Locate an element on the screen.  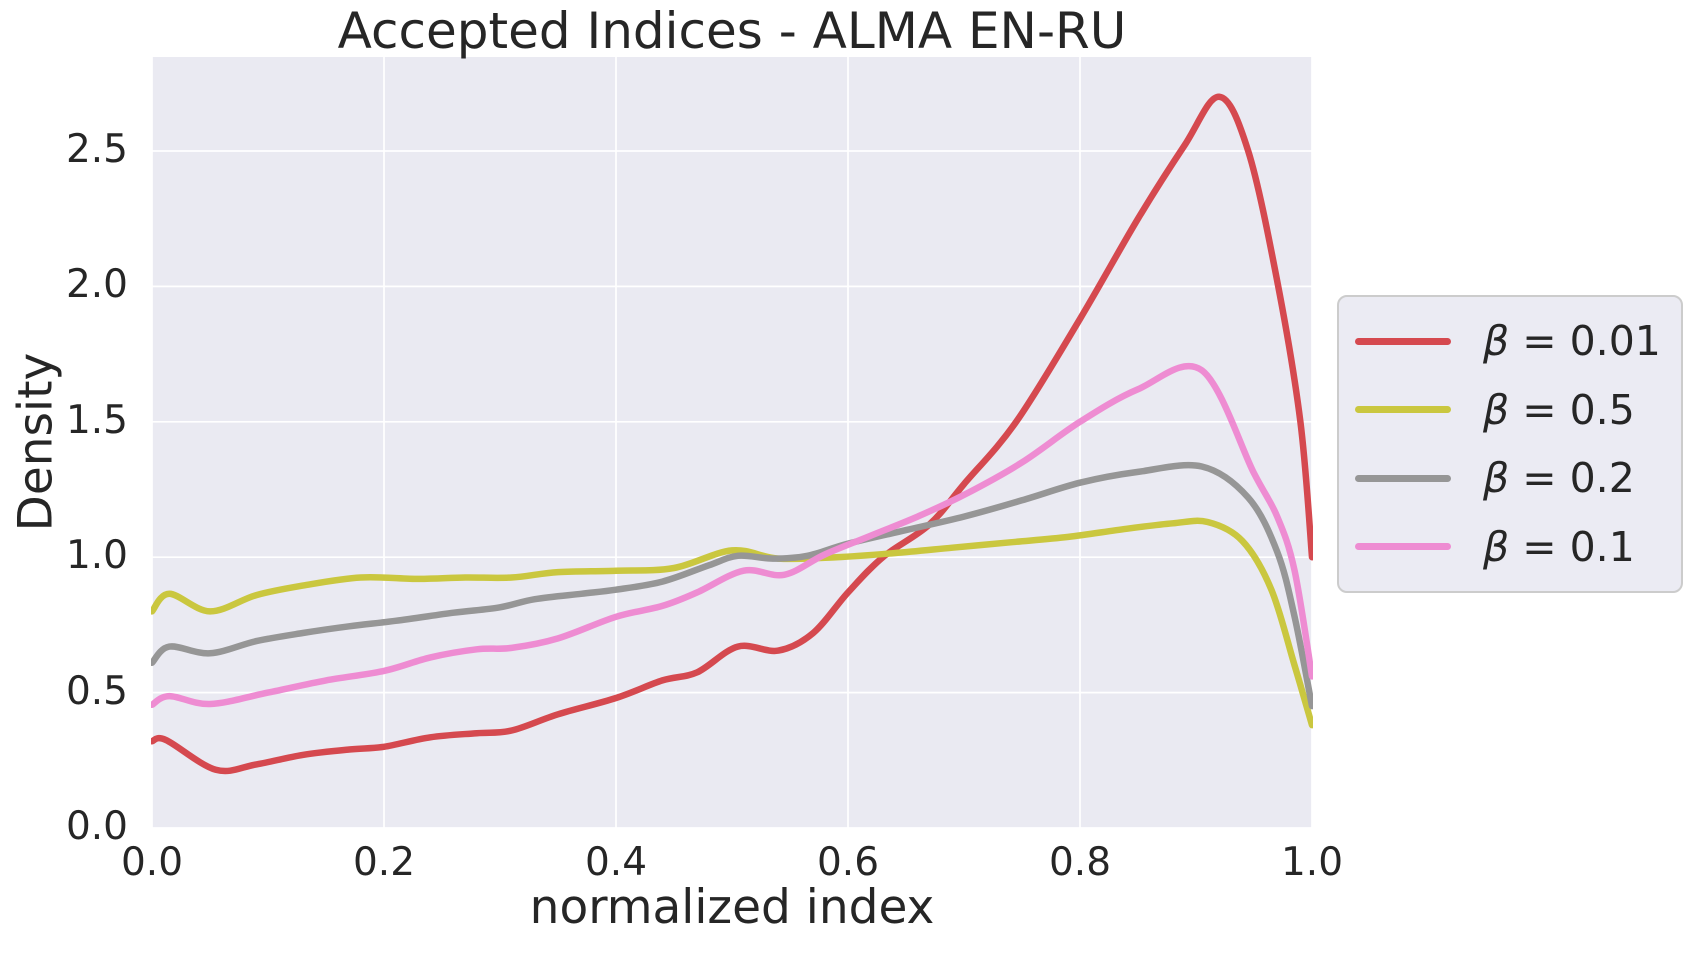
chart-title: Accepted Indices - ALMA EN-RU is located at coordinates (732, 31).